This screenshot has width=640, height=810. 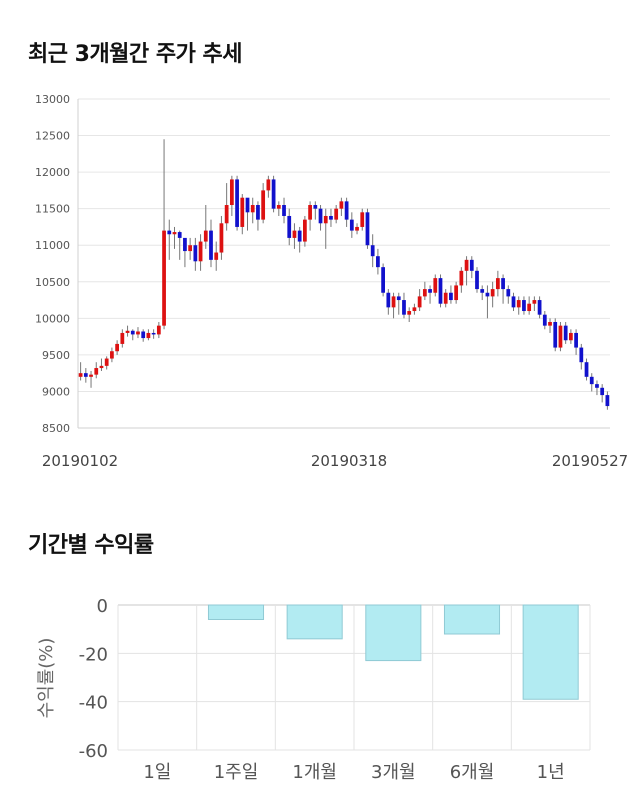 I want to click on x-tick-label: 20190318, so click(x=349, y=461).